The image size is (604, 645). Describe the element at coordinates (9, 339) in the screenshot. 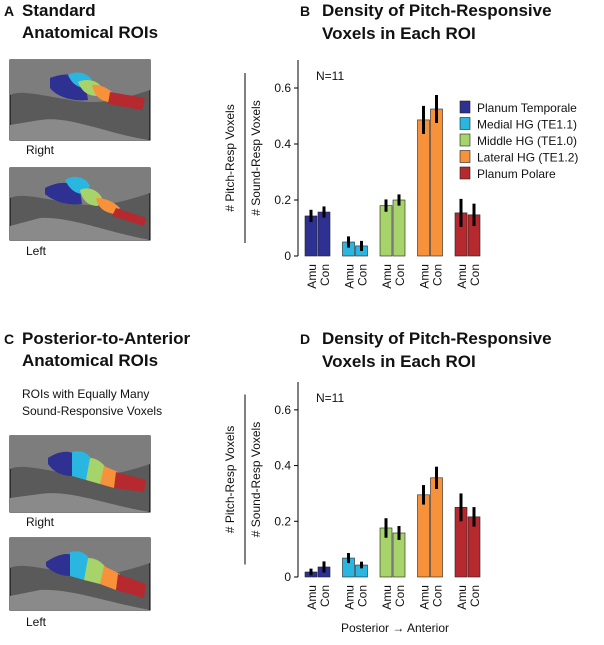

I see `panel-letter: C` at that location.